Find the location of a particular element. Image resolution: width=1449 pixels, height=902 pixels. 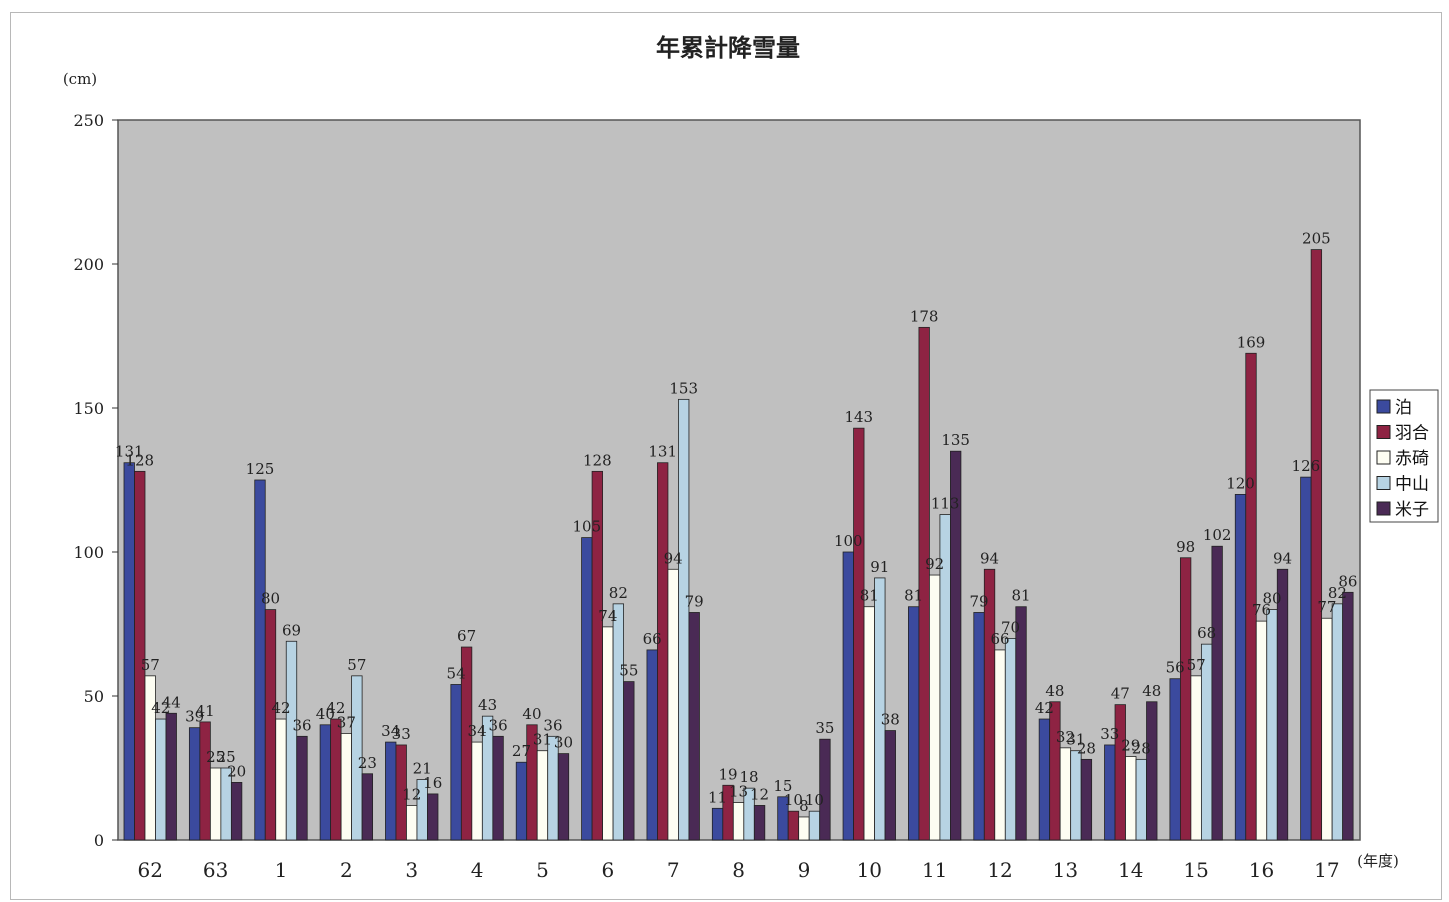

bar-赤碕-17 is located at coordinates (1327, 729).